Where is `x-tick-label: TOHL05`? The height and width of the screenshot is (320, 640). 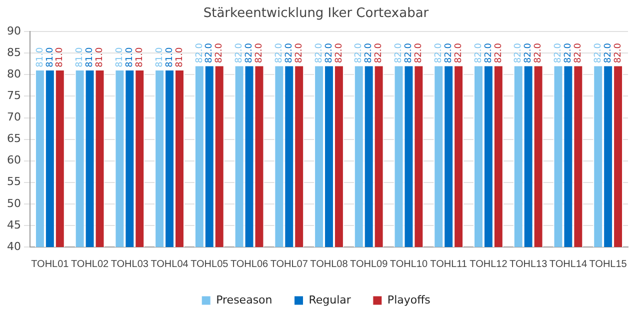 x-tick-label: TOHL05 is located at coordinates (209, 264).